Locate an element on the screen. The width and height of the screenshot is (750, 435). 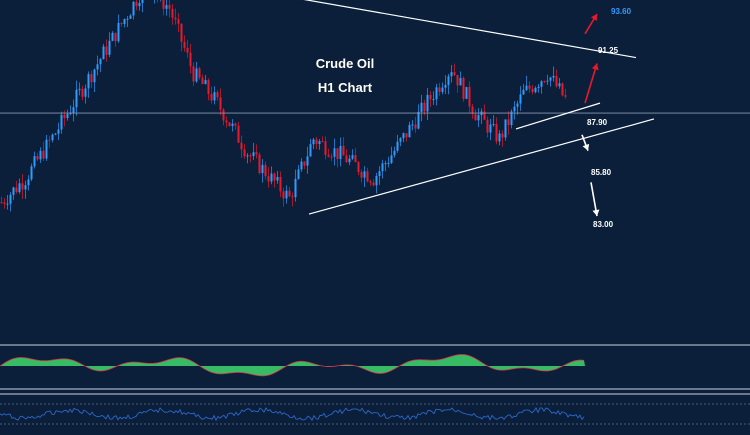
rsi-panel is located at coordinates (375, 409).